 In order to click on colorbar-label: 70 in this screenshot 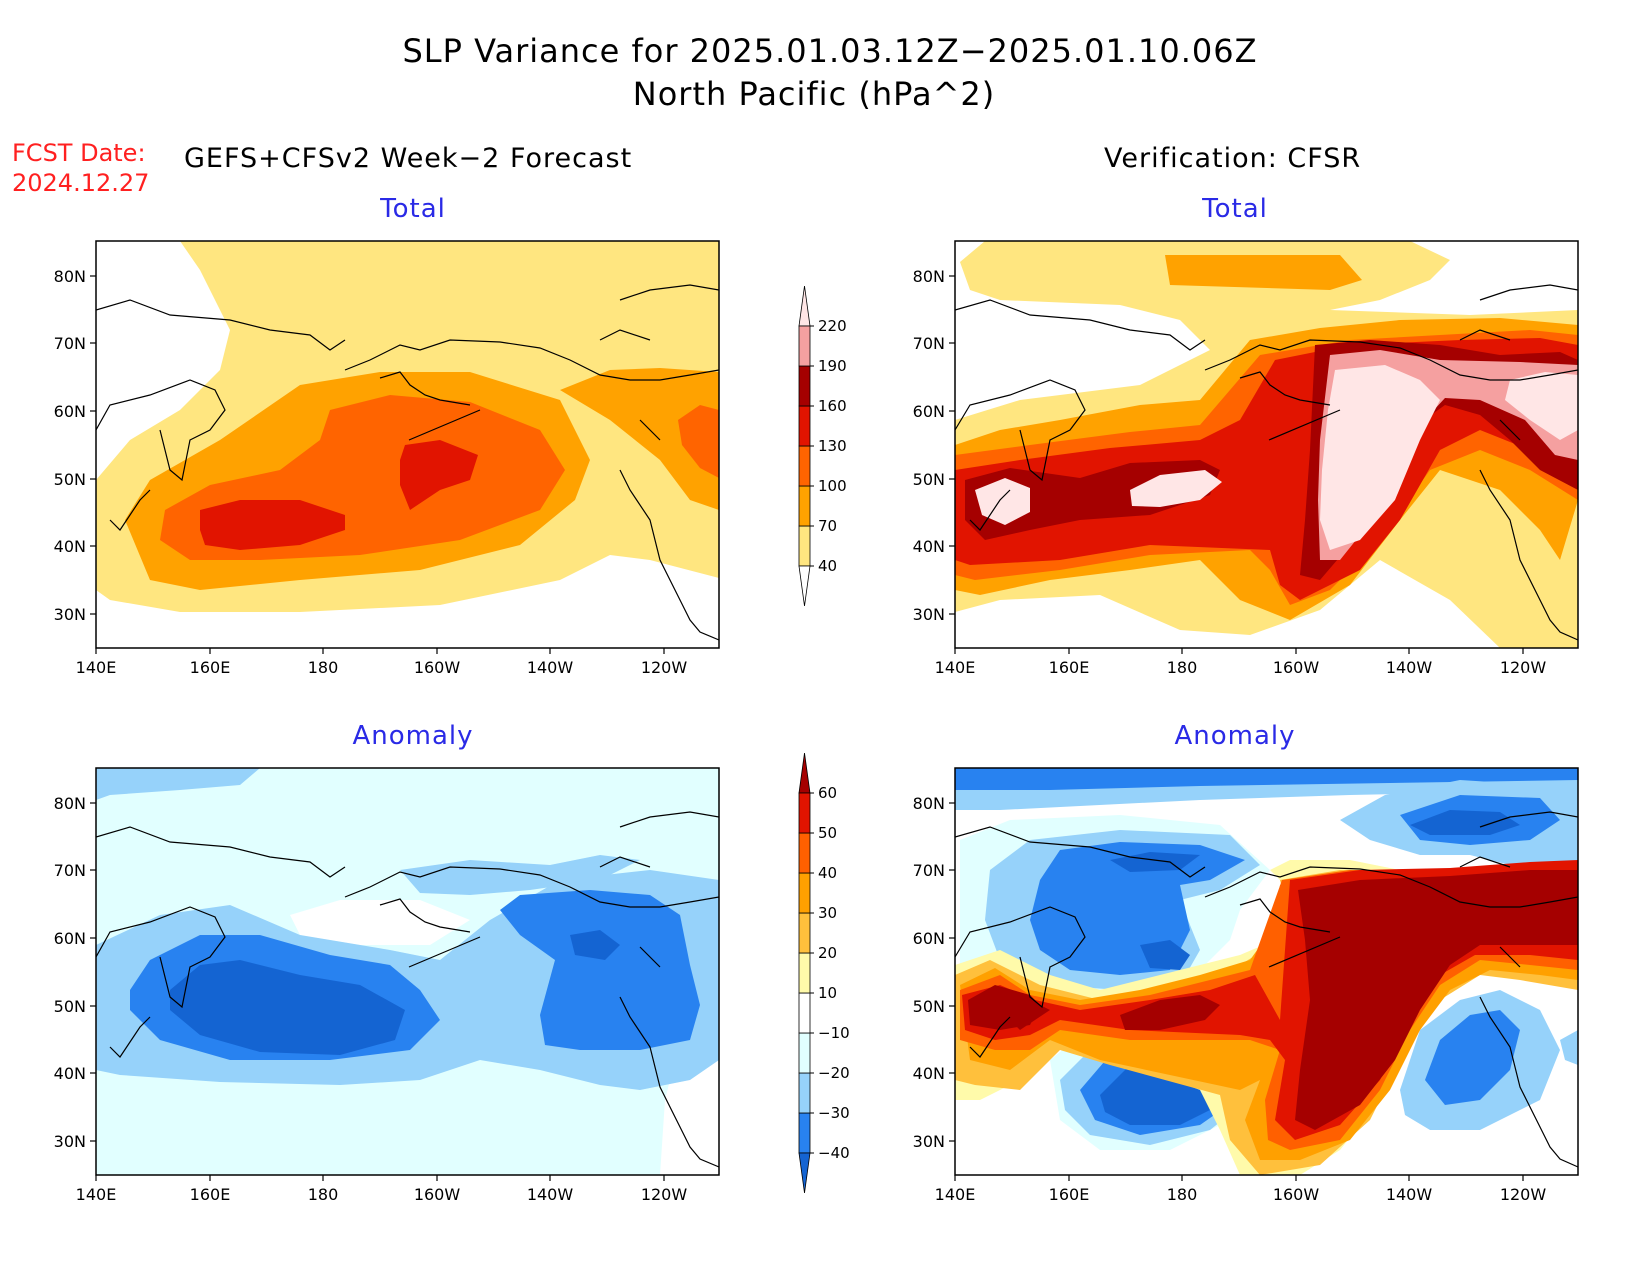, I will do `click(827, 526)`.